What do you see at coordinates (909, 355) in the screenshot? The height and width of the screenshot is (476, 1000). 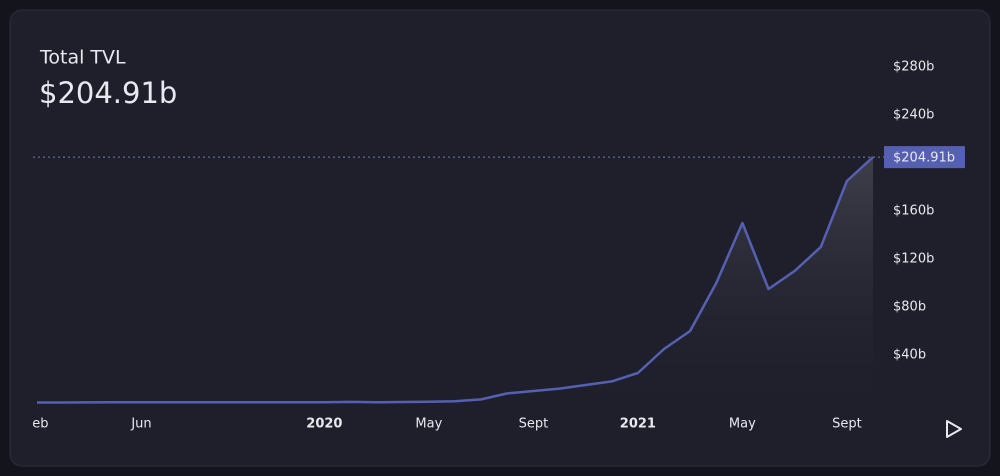 I see `y-tick-label: $40b` at bounding box center [909, 355].